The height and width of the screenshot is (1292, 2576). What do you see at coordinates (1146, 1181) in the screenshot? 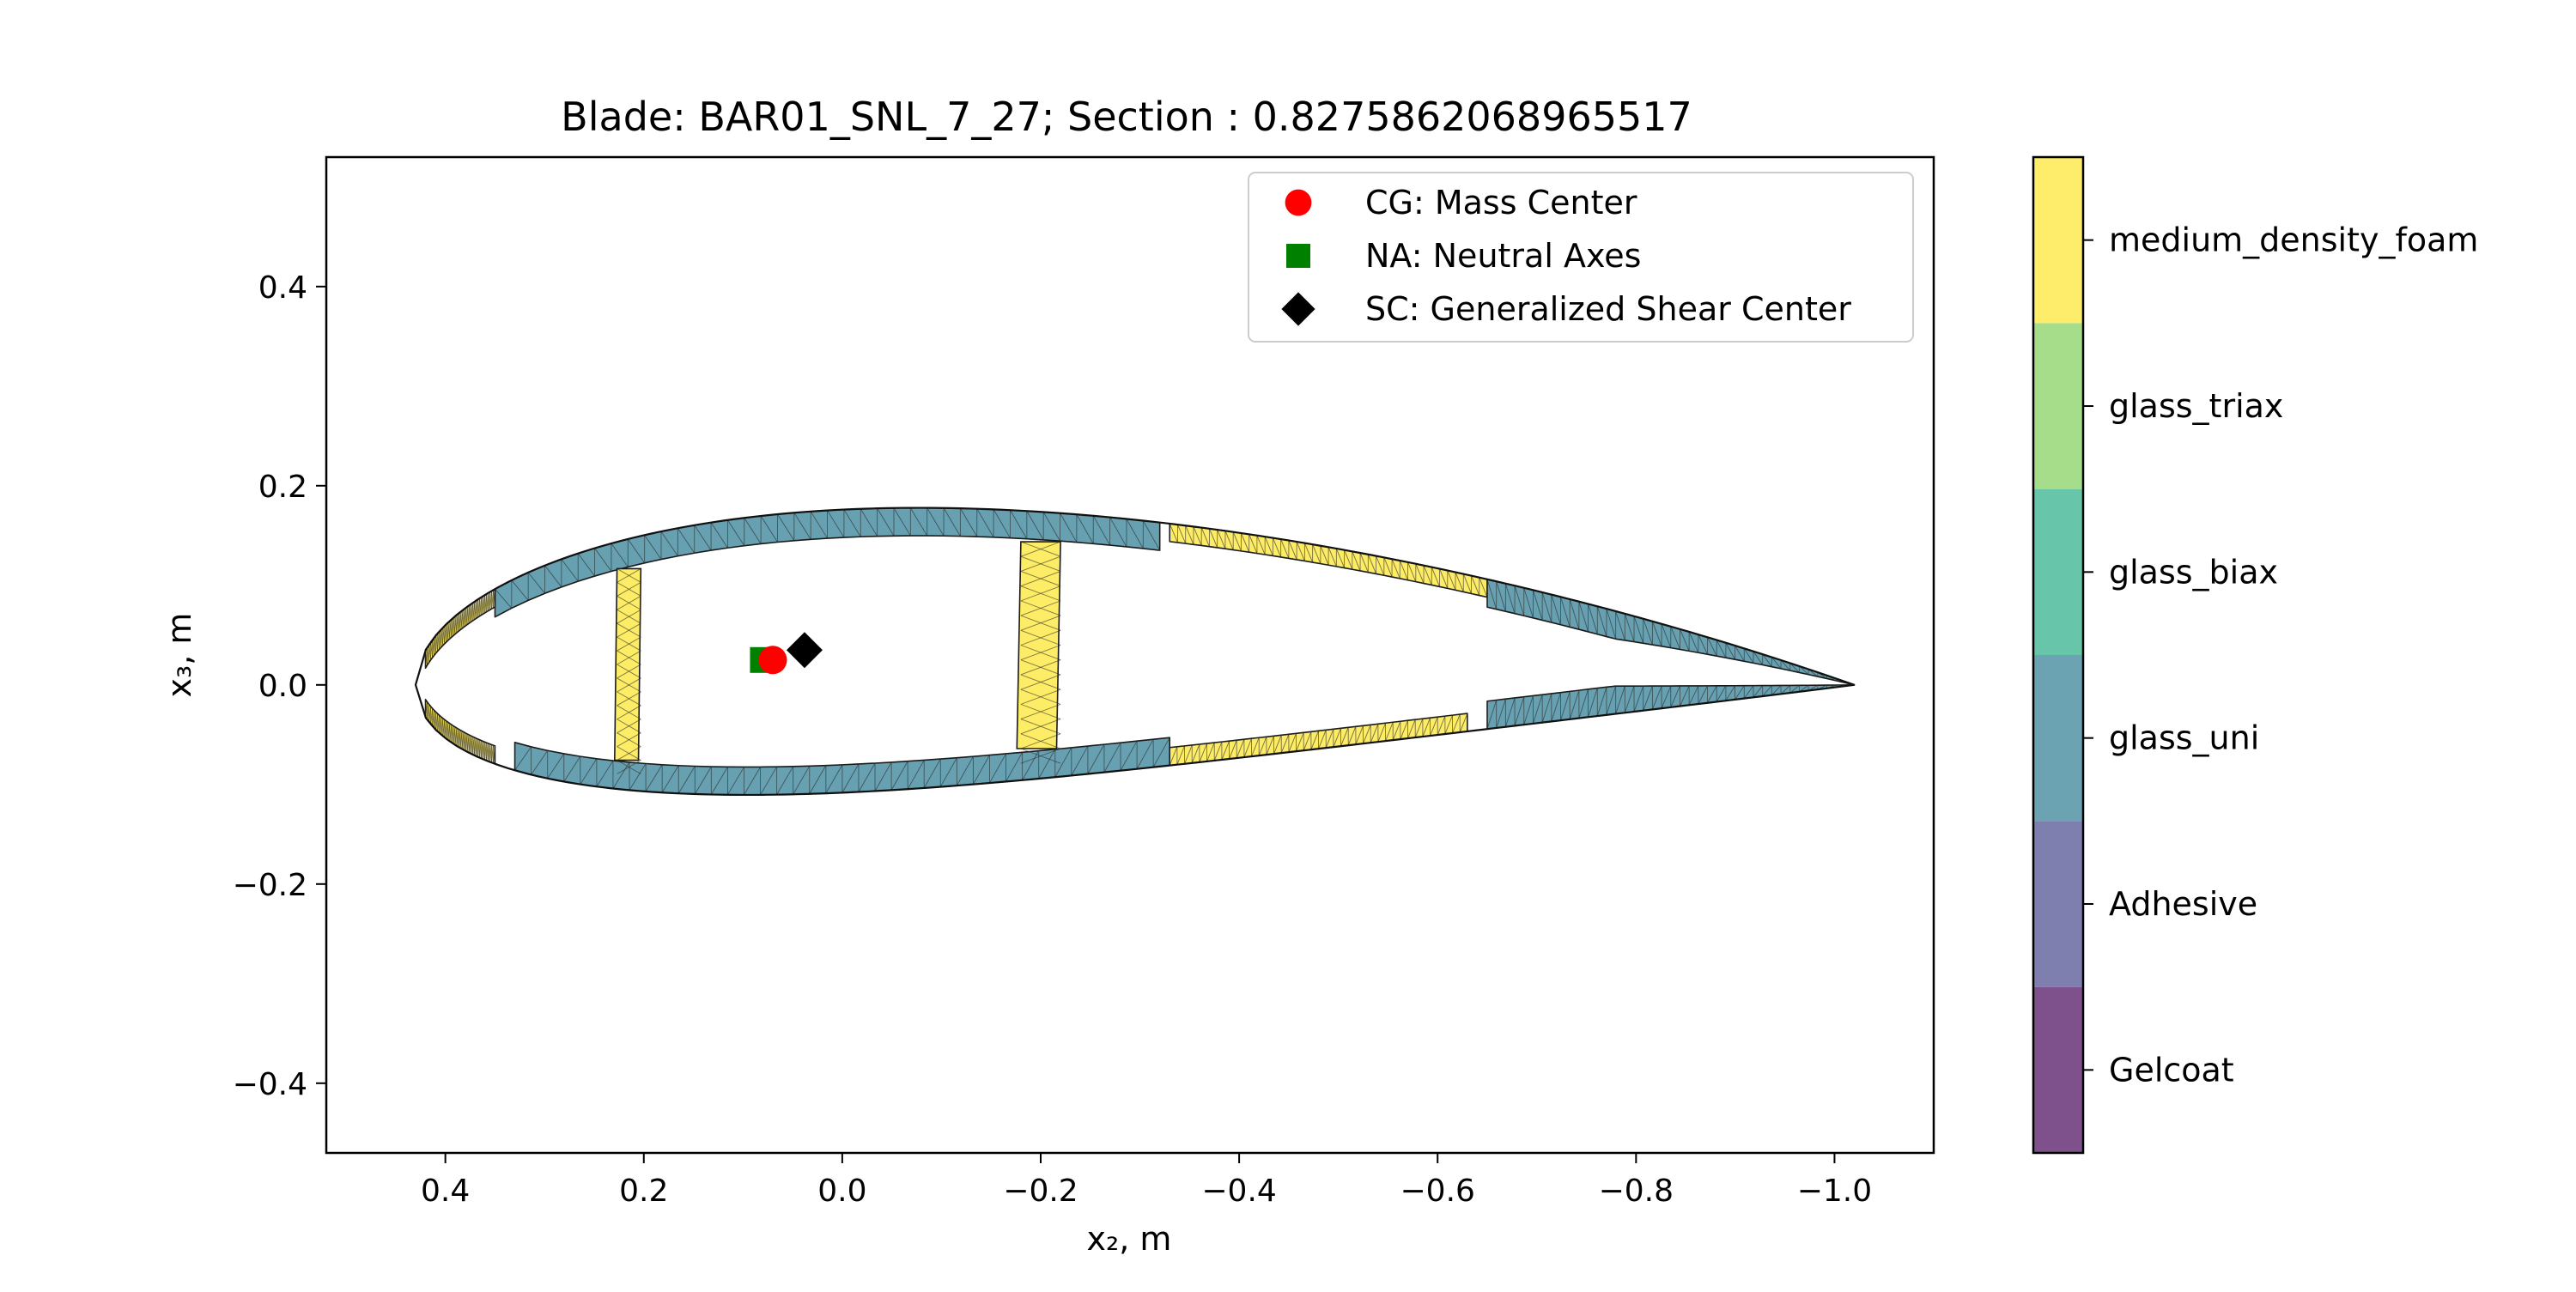
I see `x-axis-ticks: 0.4 0.2 0.0 −0.2 −0.4 −0.6 −0.8 −1.0` at bounding box center [1146, 1181].